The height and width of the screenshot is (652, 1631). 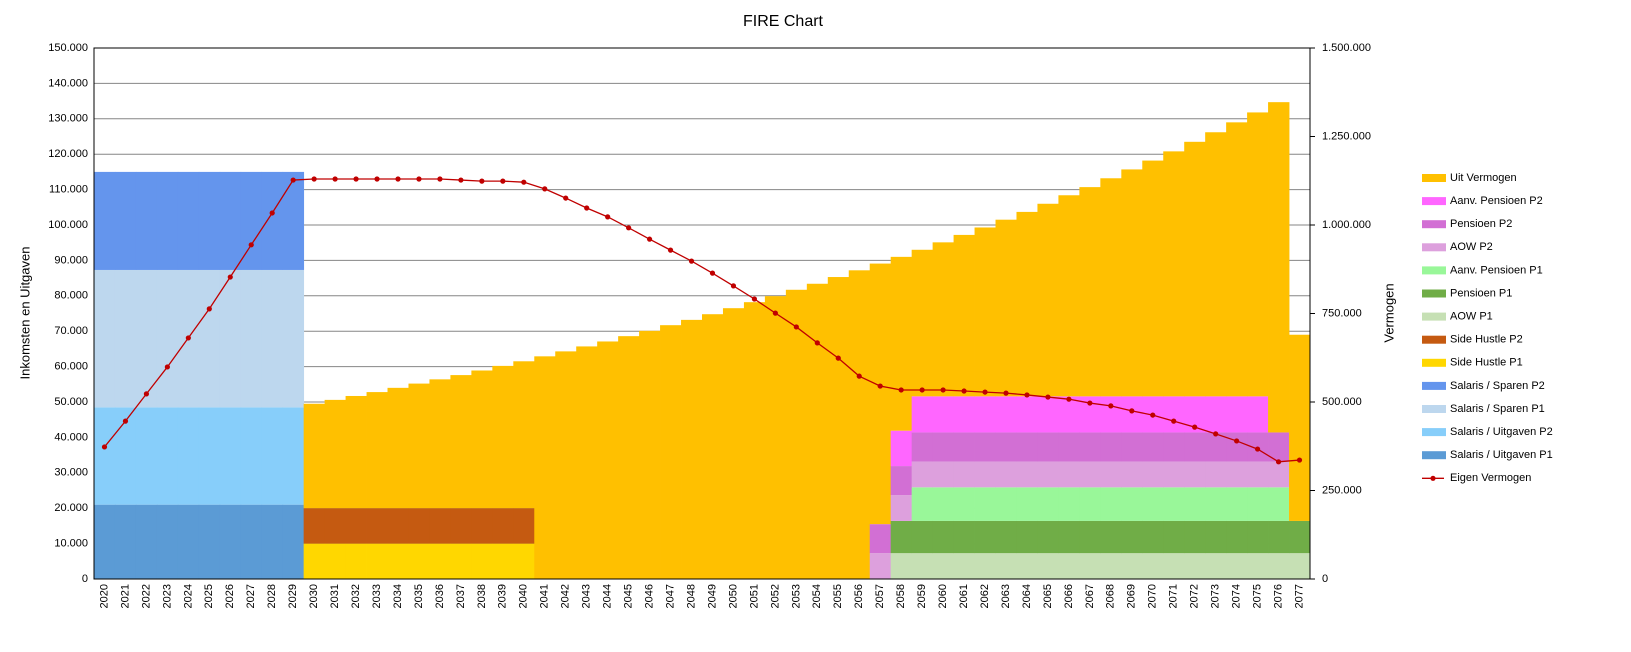 I want to click on y-tick-label: 100.000, so click(x=68, y=225).